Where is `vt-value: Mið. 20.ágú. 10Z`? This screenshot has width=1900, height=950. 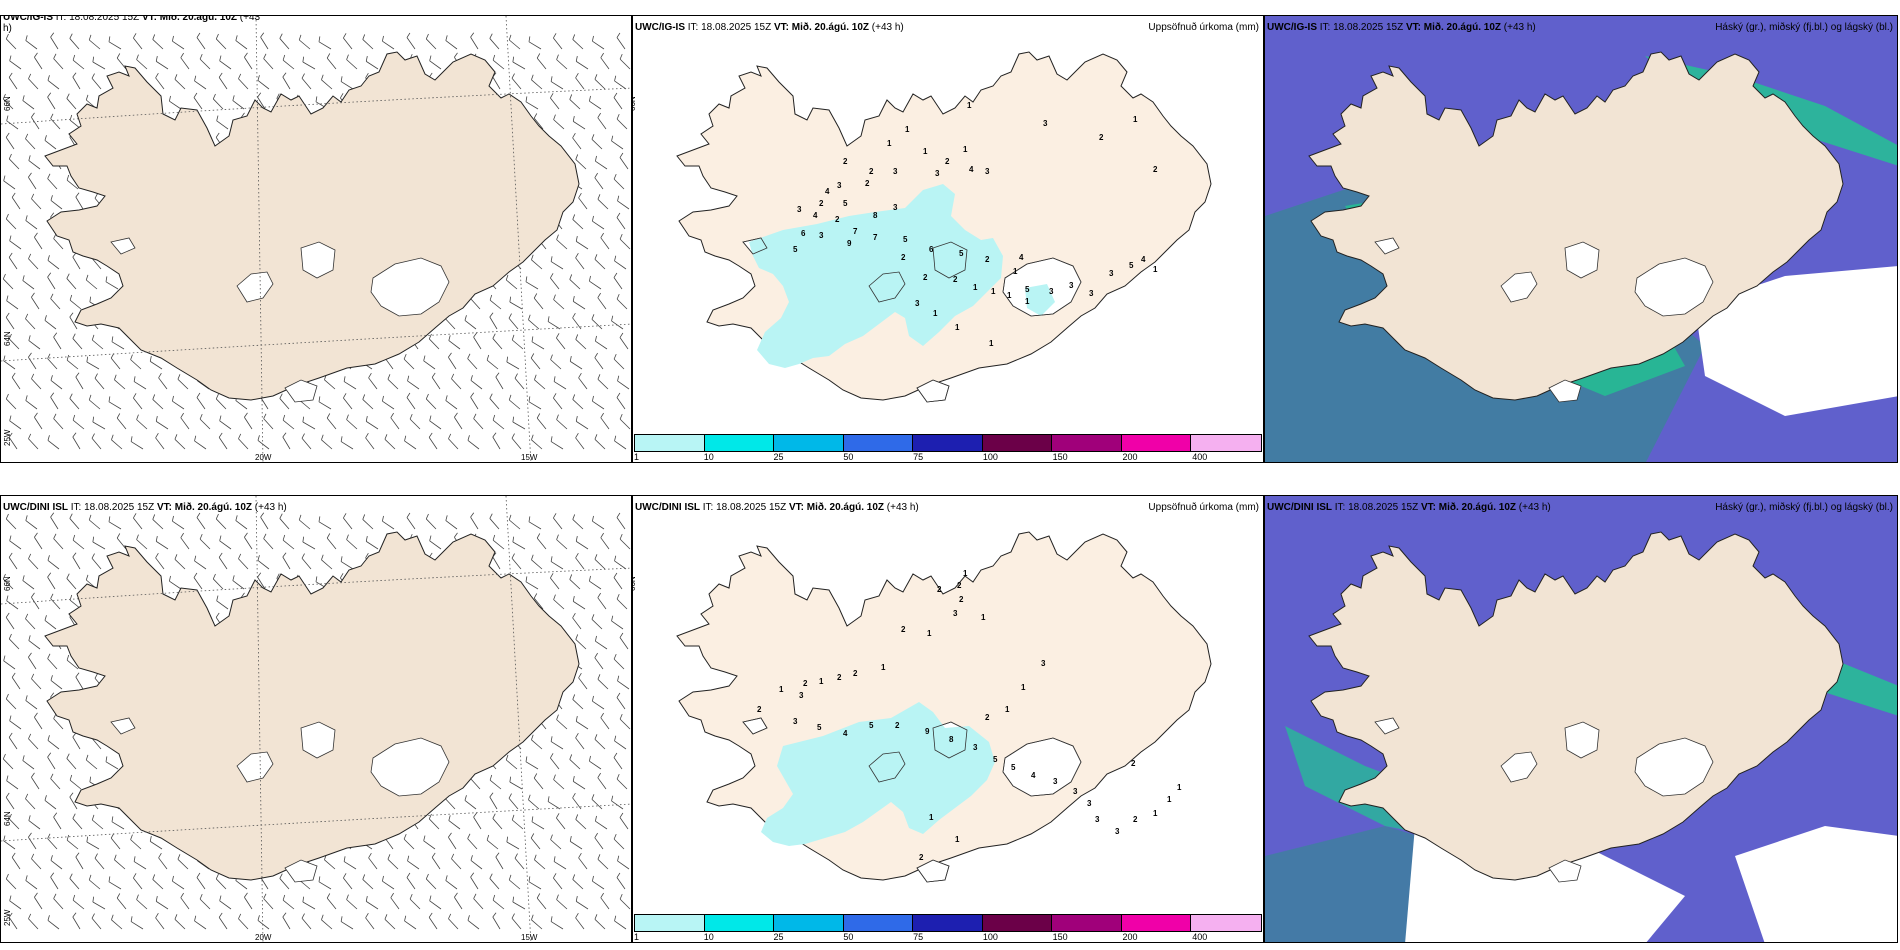
vt-value: Mið. 20.ágú. 10Z is located at coordinates (845, 507).